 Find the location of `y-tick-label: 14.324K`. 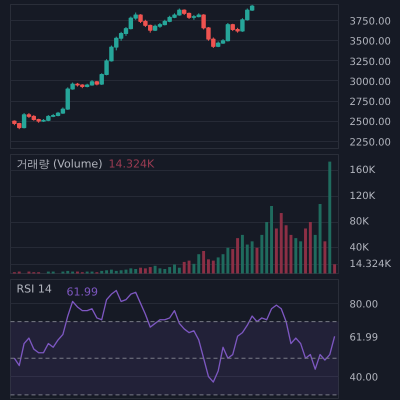

y-tick-label: 14.324K is located at coordinates (371, 264).